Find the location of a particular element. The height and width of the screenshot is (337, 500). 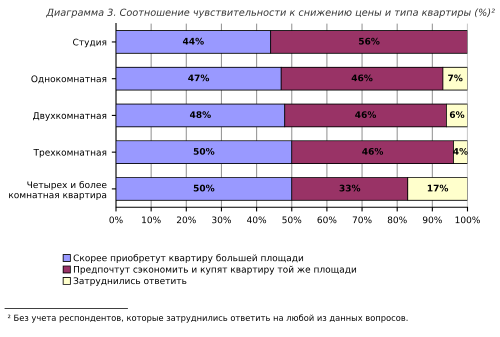

data-label: 48% is located at coordinates (200, 114).